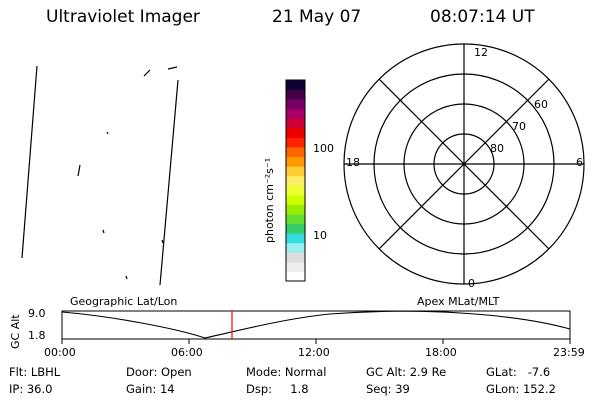  I want to click on info-glat: GLat: -7.6, so click(518, 372).